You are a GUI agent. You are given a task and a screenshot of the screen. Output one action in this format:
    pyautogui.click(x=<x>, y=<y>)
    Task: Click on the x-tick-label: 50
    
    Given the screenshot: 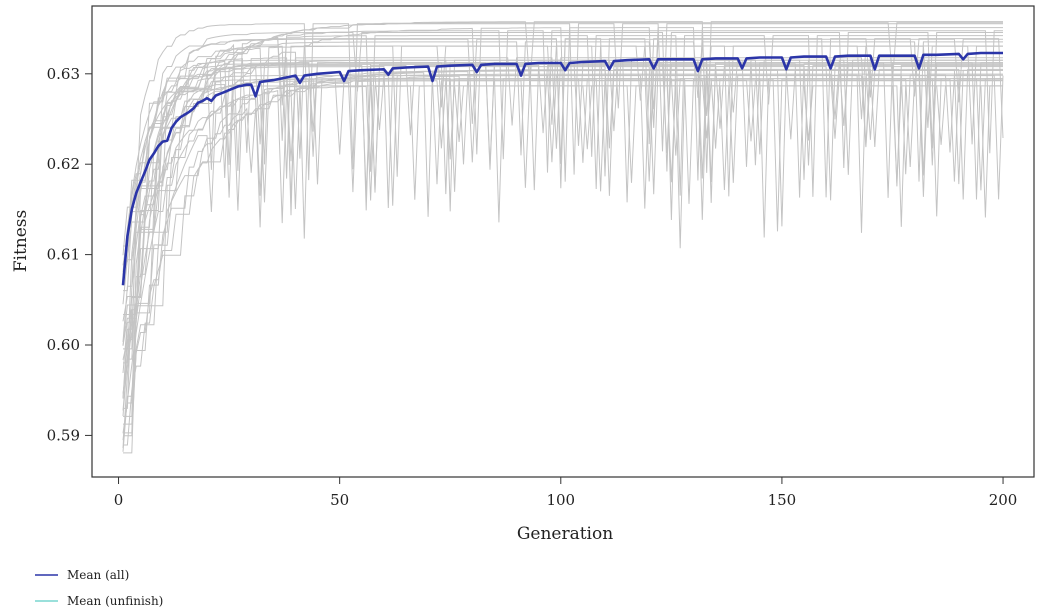 What is the action you would take?
    pyautogui.click(x=339, y=500)
    